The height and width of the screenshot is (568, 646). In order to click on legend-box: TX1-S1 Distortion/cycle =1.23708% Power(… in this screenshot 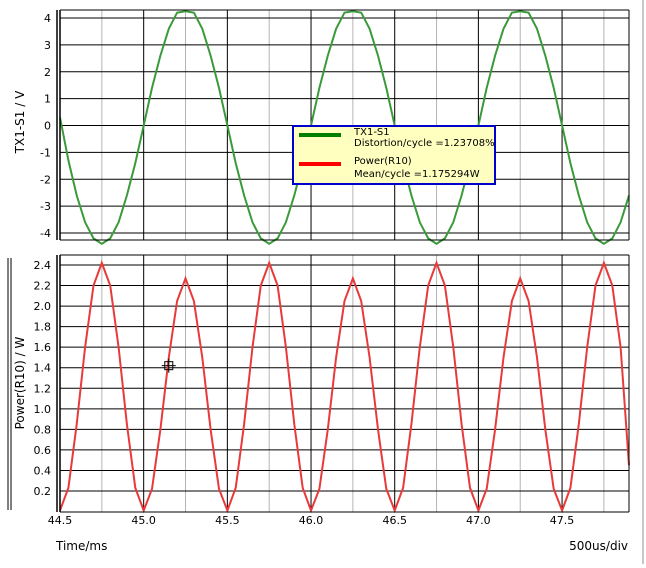, I will do `click(394, 155)`.